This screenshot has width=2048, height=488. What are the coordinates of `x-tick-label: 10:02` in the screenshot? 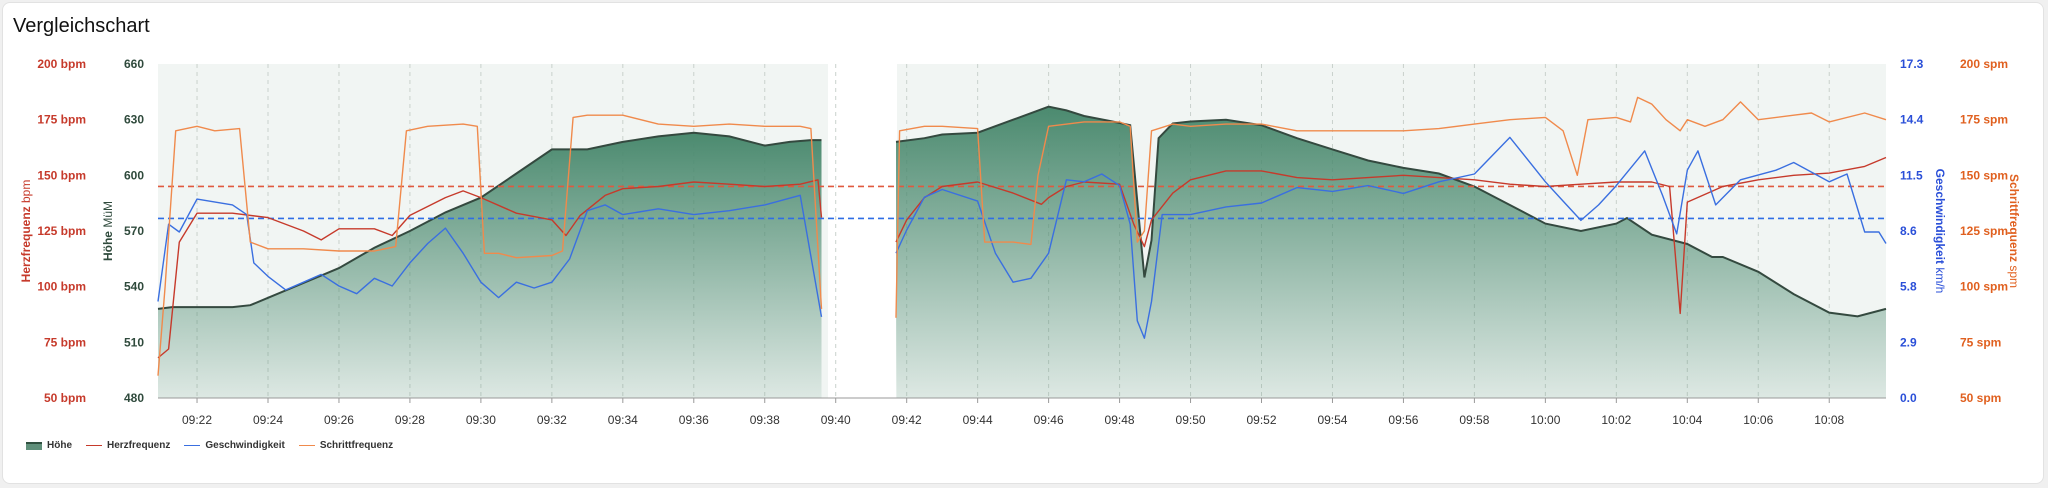 It's located at (1616, 420).